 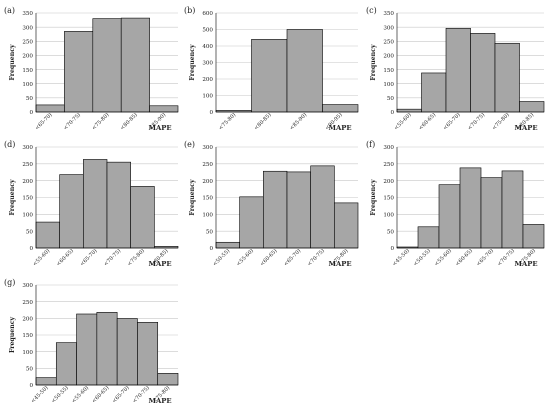 What do you see at coordinates (371, 10) in the screenshot?
I see `panel-label: (c)` at bounding box center [371, 10].